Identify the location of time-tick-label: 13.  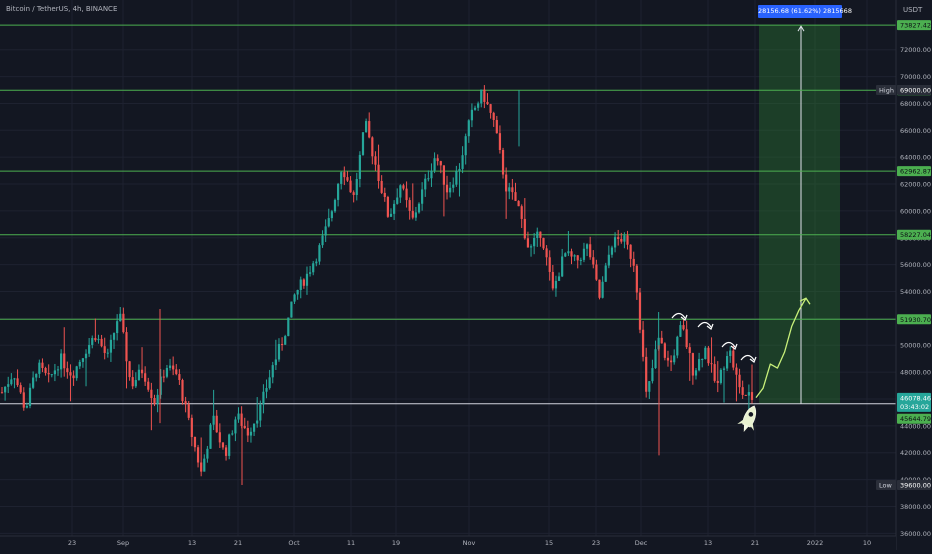
(708, 543).